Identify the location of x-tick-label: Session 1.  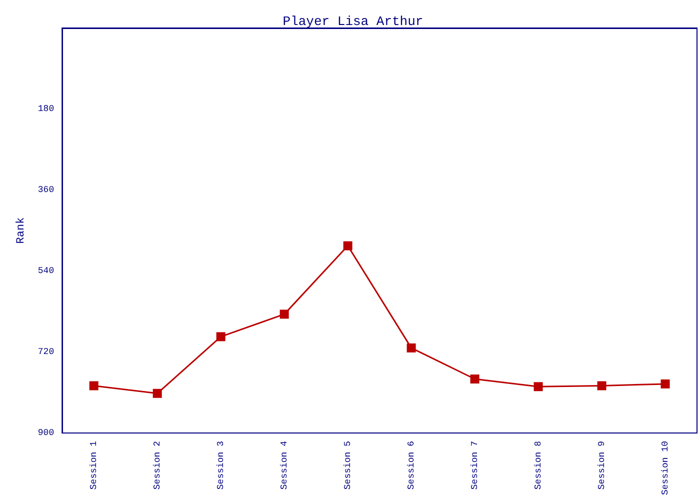
(93, 465).